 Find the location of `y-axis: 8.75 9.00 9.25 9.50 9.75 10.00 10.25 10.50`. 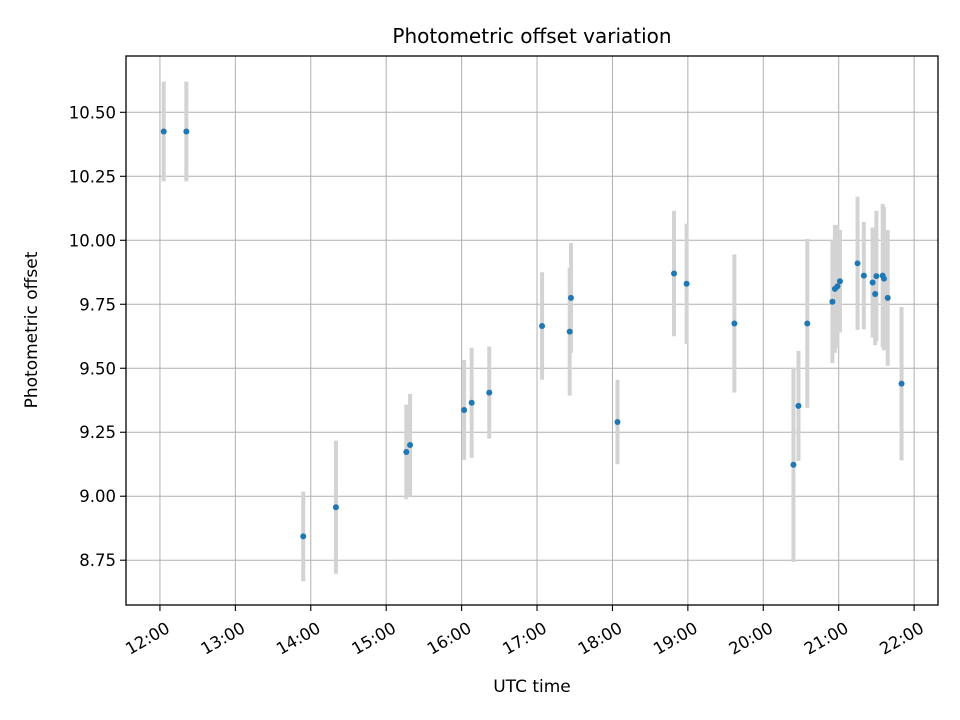

y-axis: 8.75 9.00 9.25 9.50 9.75 10.00 10.25 10.50 is located at coordinates (97, 336).